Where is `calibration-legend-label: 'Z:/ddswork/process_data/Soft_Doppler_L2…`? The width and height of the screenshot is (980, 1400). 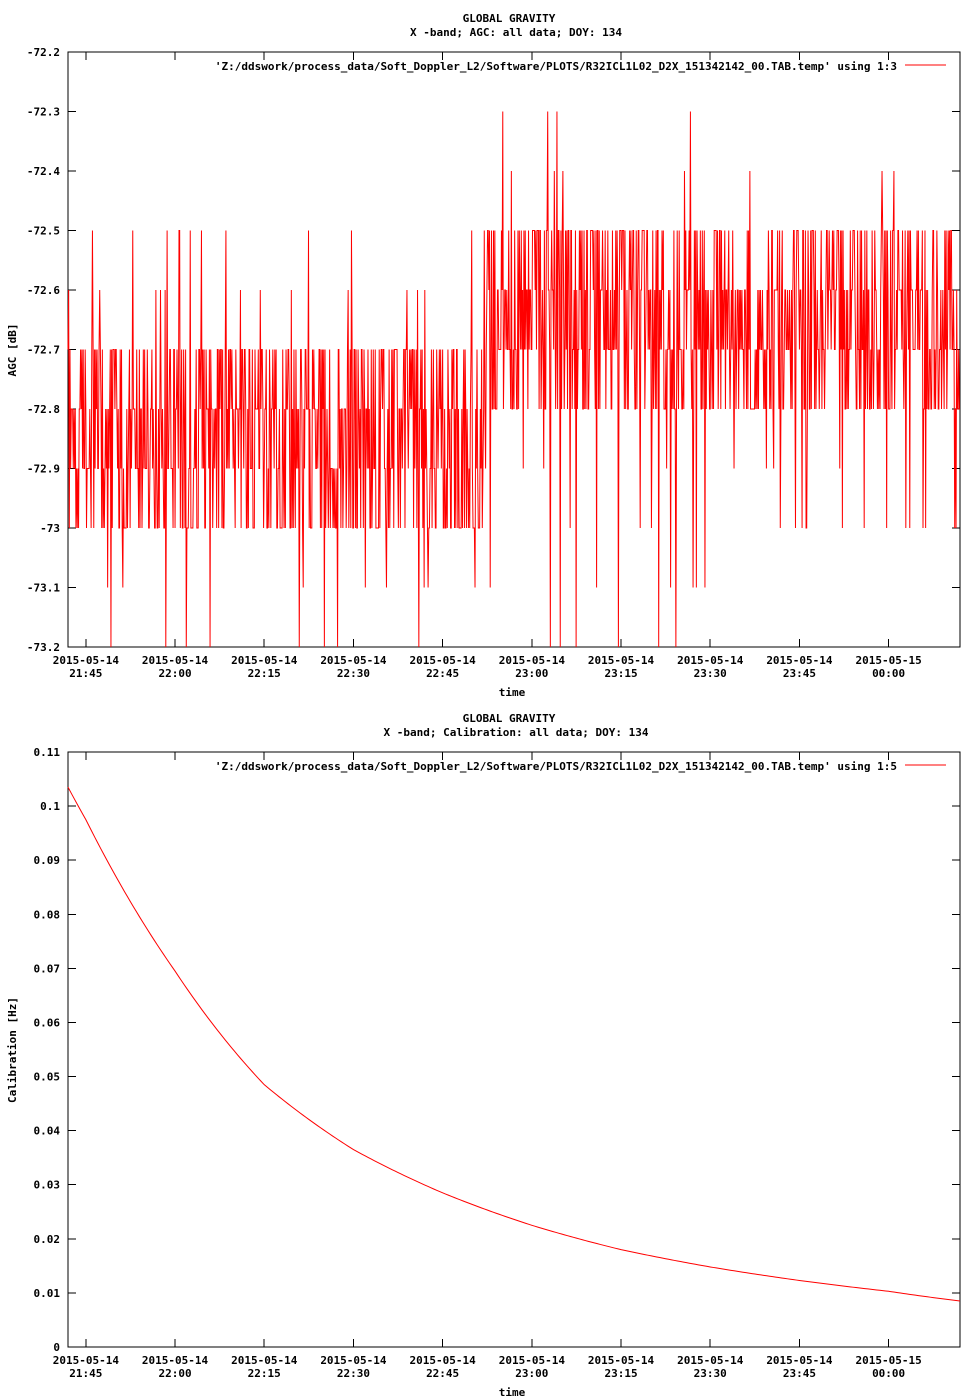 calibration-legend-label: 'Z:/ddswork/process_data/Soft_Doppler_L2… is located at coordinates (556, 766).